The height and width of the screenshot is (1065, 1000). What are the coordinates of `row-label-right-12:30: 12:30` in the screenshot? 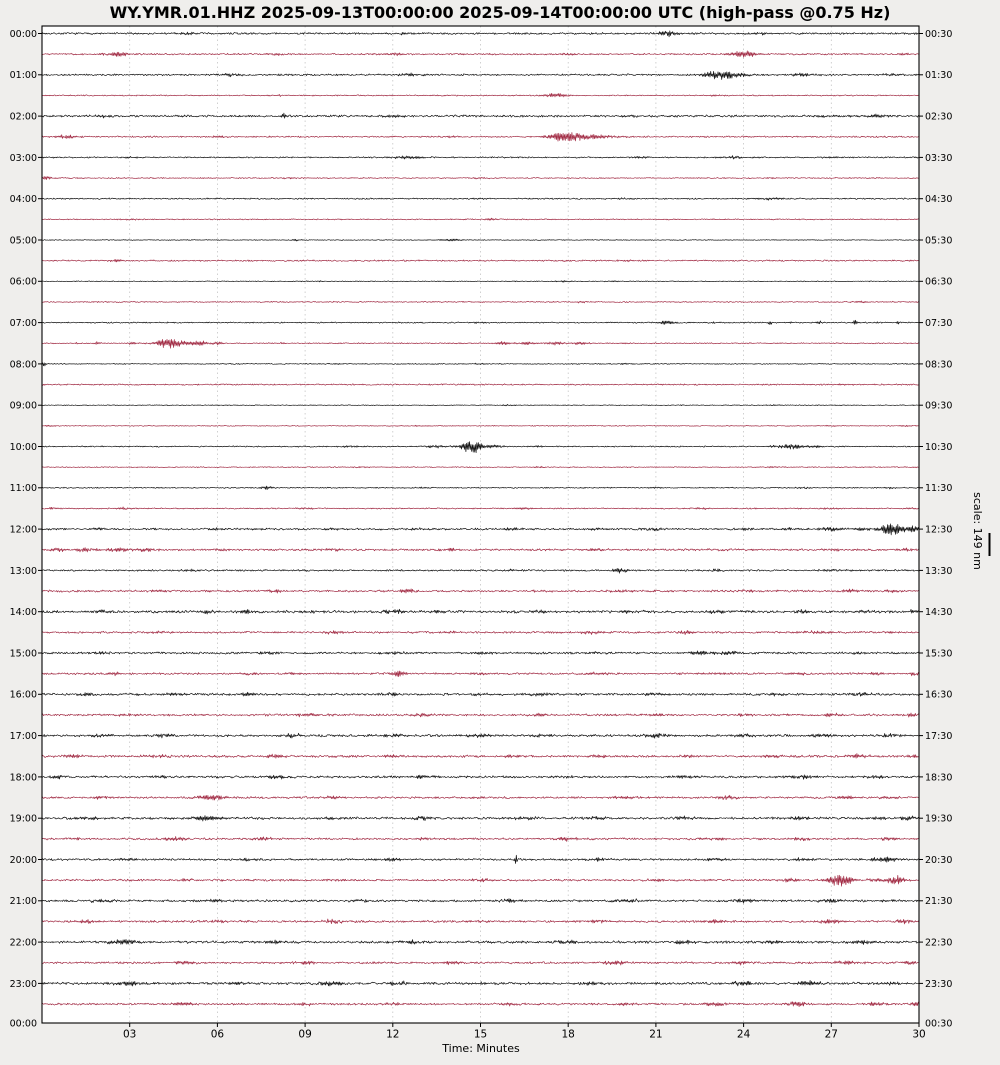 It's located at (938, 530).